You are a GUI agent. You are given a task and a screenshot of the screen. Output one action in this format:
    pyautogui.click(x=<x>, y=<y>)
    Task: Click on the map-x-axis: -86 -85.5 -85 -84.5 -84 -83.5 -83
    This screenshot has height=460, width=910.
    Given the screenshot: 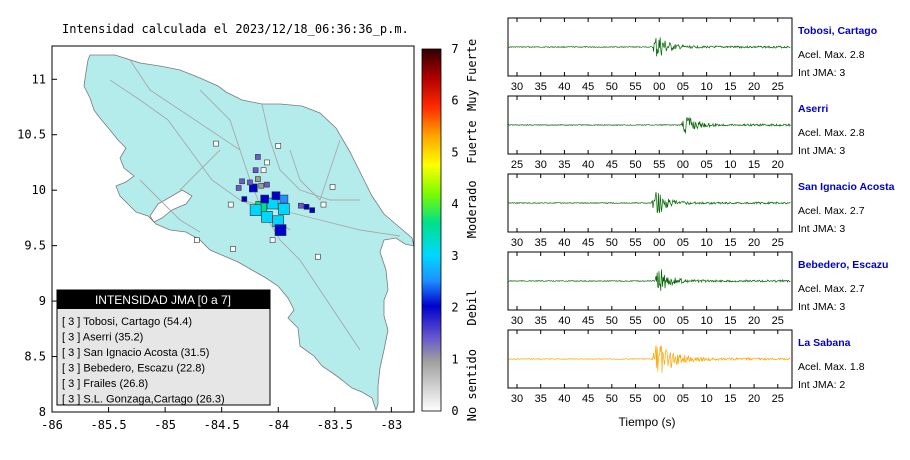 What is the action you would take?
    pyautogui.click(x=221, y=419)
    